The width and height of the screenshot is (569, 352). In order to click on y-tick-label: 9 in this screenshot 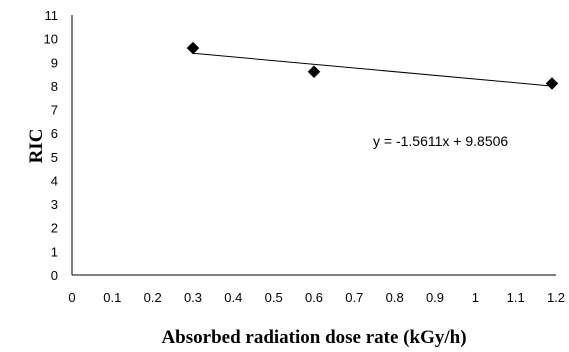, I will do `click(54, 62)`.